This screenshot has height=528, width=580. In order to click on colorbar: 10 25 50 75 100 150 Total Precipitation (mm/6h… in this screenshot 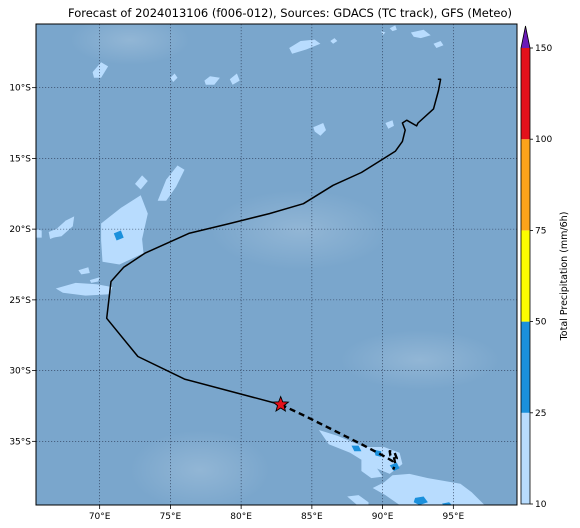, I will do `click(545, 267)`.